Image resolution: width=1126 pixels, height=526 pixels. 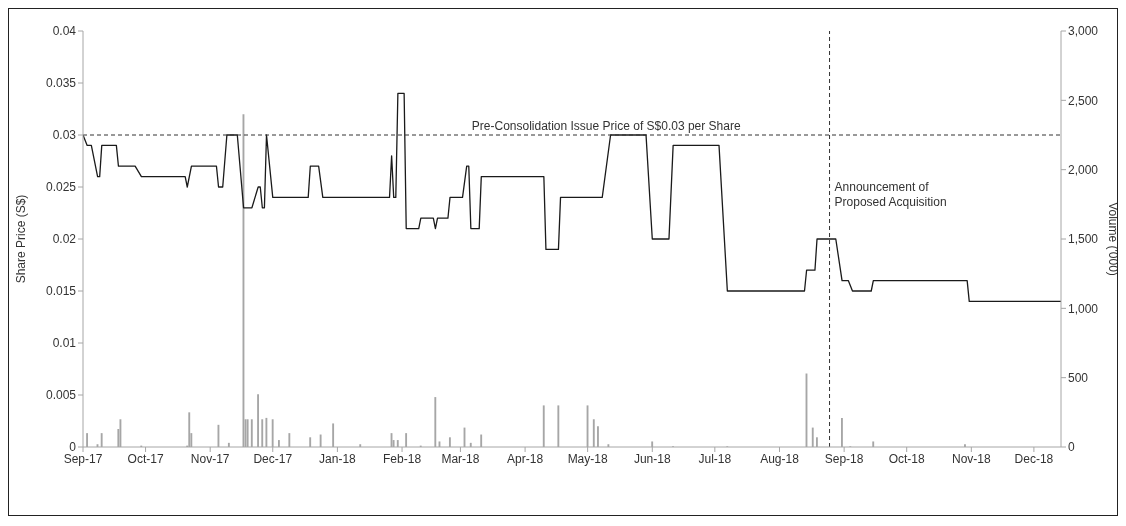 What do you see at coordinates (890, 195) in the screenshot?
I see `ref-line-label: Announcement of Proposed Acquisition` at bounding box center [890, 195].